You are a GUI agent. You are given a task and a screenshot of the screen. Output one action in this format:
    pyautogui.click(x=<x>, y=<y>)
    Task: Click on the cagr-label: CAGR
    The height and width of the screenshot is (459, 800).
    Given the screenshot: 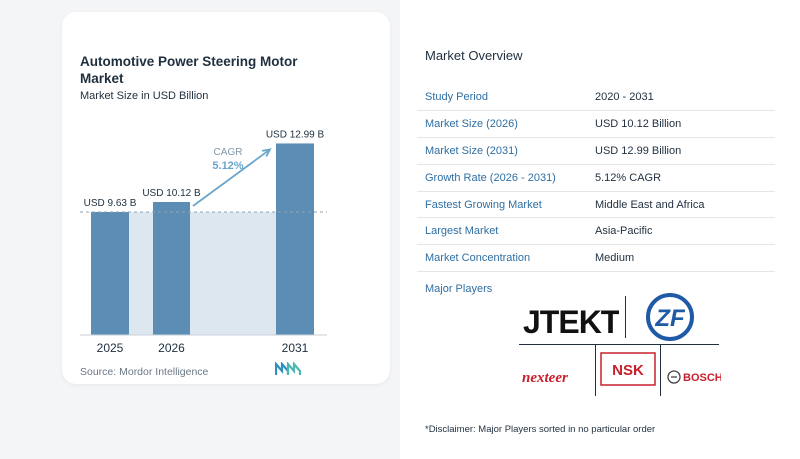 What is the action you would take?
    pyautogui.click(x=228, y=152)
    